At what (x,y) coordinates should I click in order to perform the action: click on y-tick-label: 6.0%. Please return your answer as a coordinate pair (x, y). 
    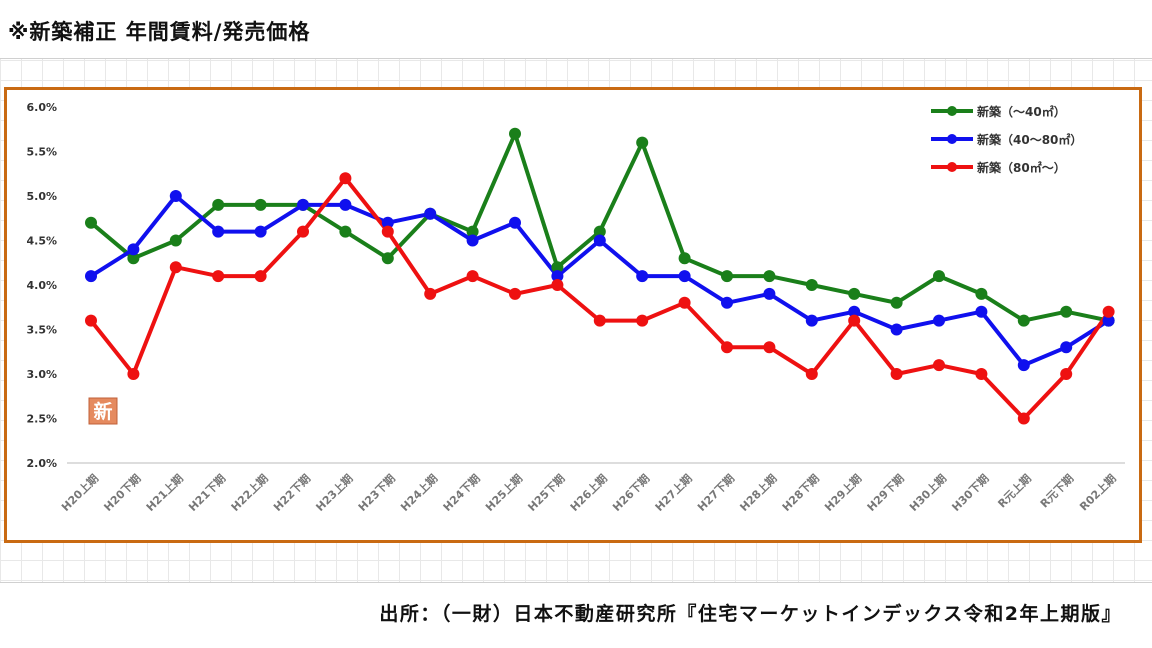
    Looking at the image, I should click on (41, 107).